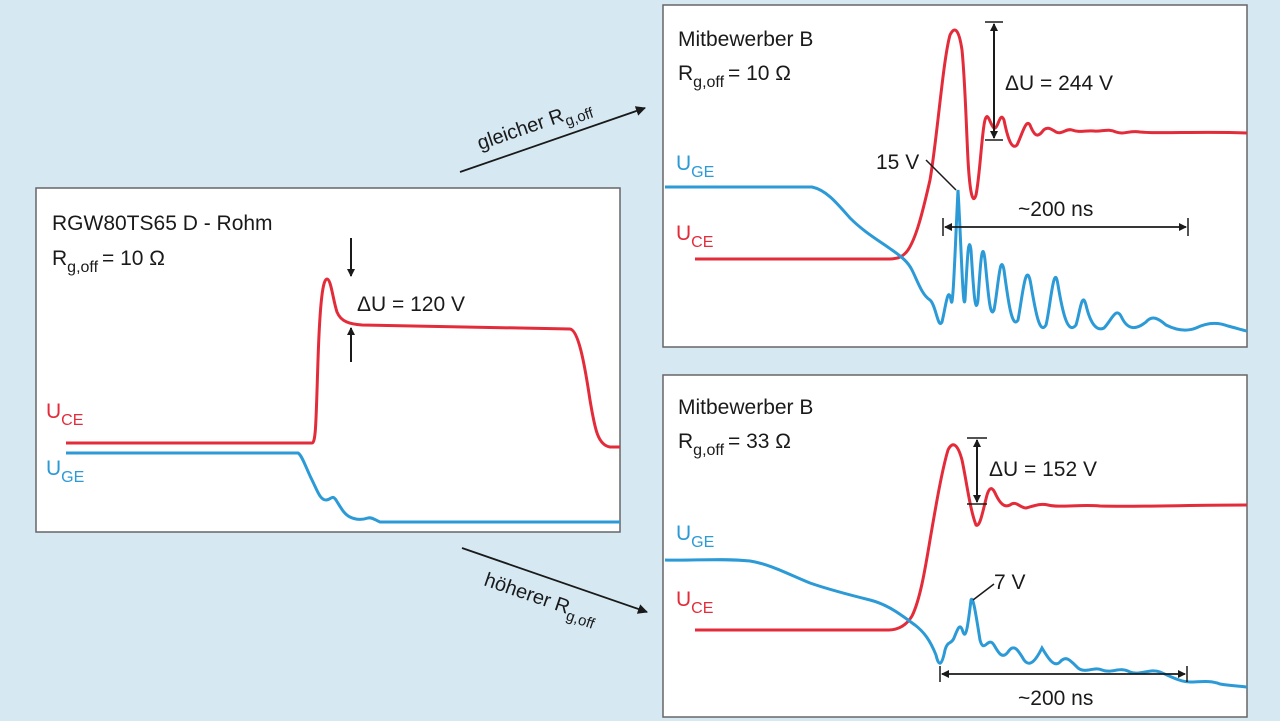 Image resolution: width=1280 pixels, height=721 pixels. I want to click on panel-competitor-33ohm-title: Mitbewerber B, so click(745, 407).